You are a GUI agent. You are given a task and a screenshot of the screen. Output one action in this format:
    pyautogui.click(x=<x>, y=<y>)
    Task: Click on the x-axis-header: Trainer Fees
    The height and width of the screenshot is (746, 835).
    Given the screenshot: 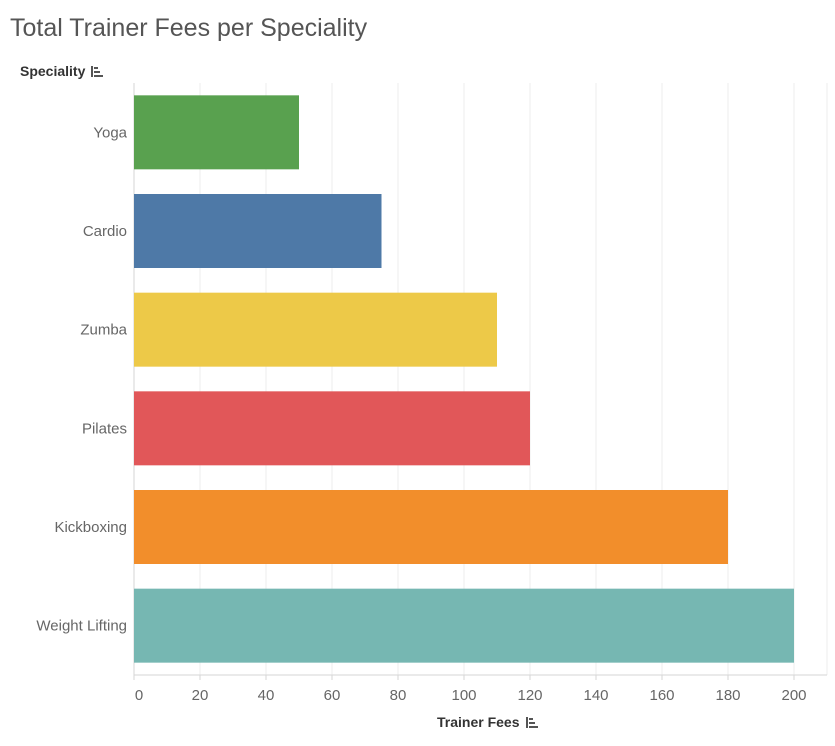 What is the action you would take?
    pyautogui.click(x=487, y=722)
    